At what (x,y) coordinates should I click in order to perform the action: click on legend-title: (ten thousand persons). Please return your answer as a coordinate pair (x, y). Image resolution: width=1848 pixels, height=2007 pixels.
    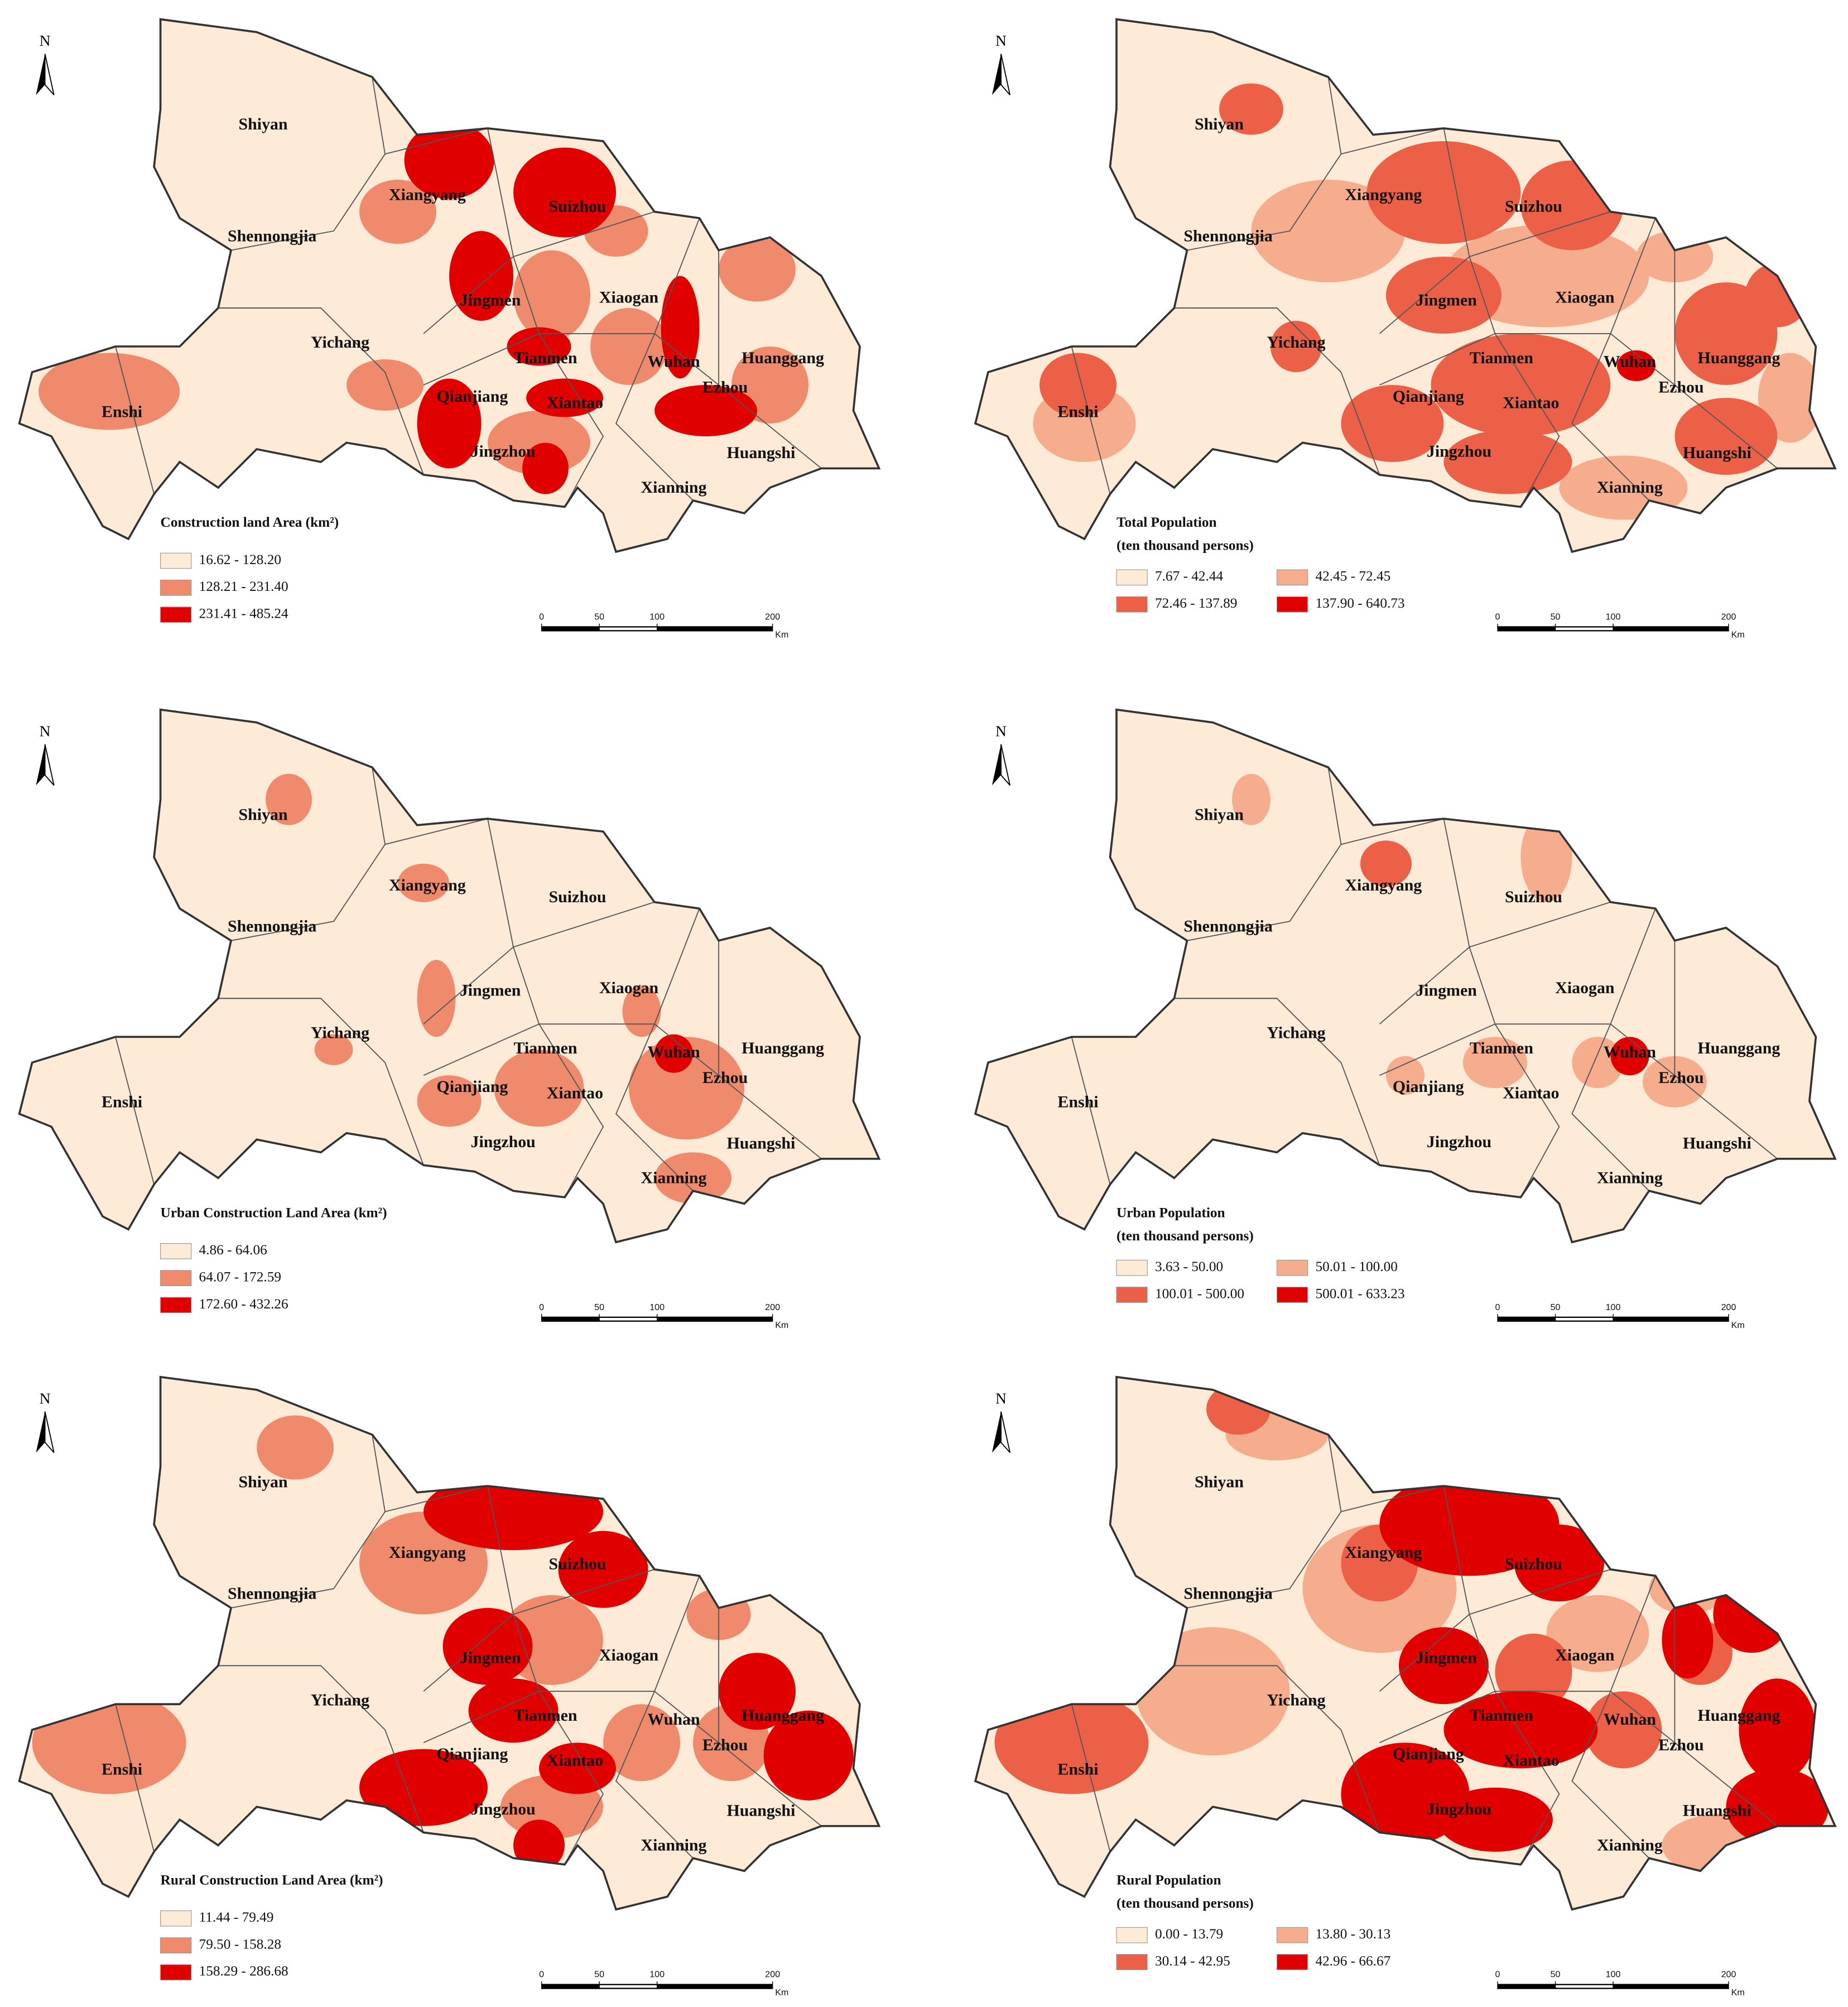
    Looking at the image, I should click on (1185, 1903).